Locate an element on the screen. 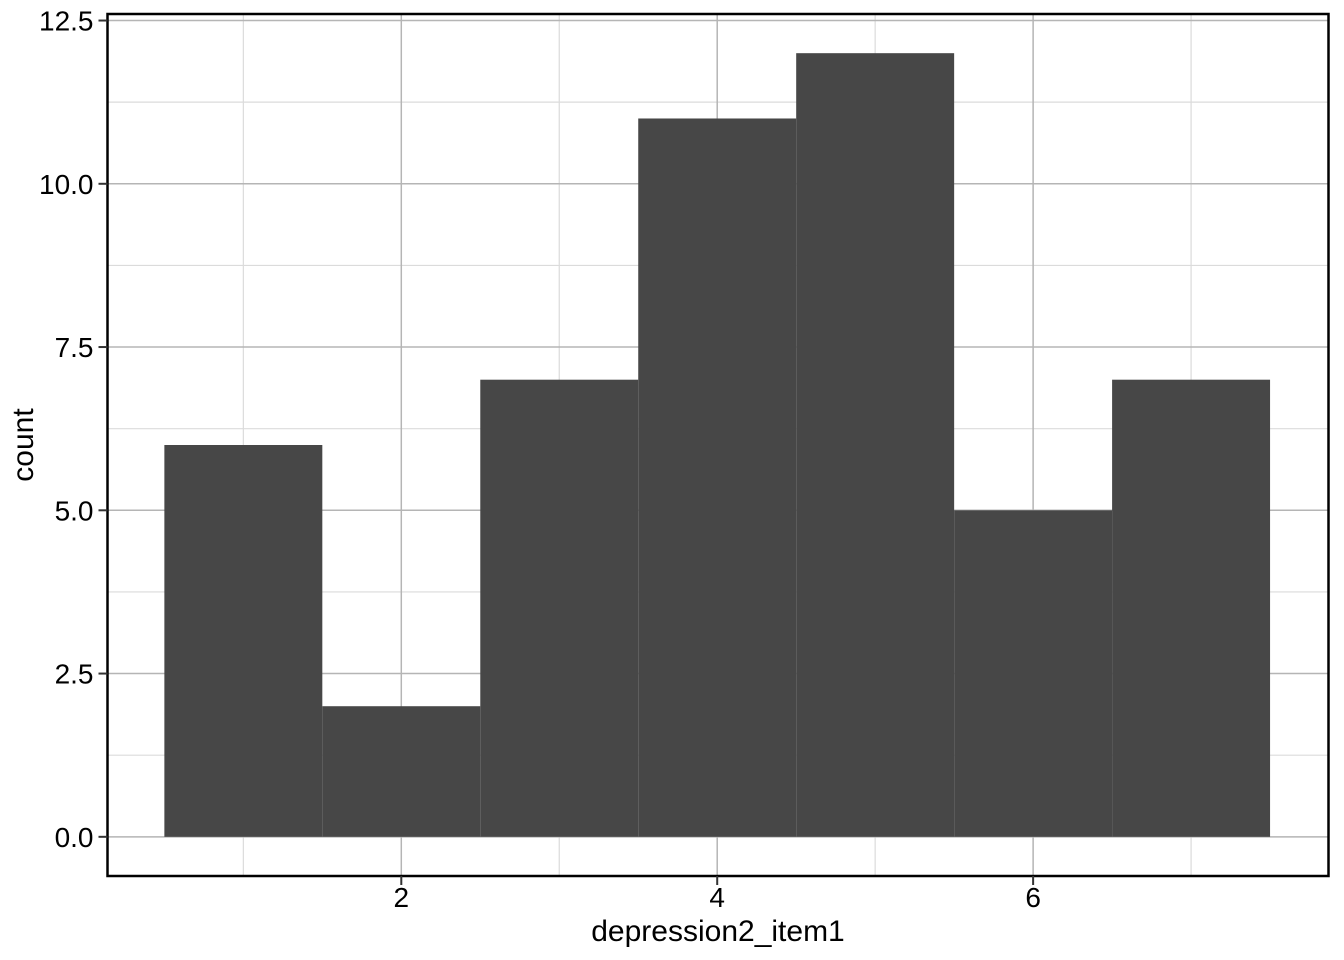 The width and height of the screenshot is (1344, 960). y-tick-label: 5.0 is located at coordinates (74, 510).